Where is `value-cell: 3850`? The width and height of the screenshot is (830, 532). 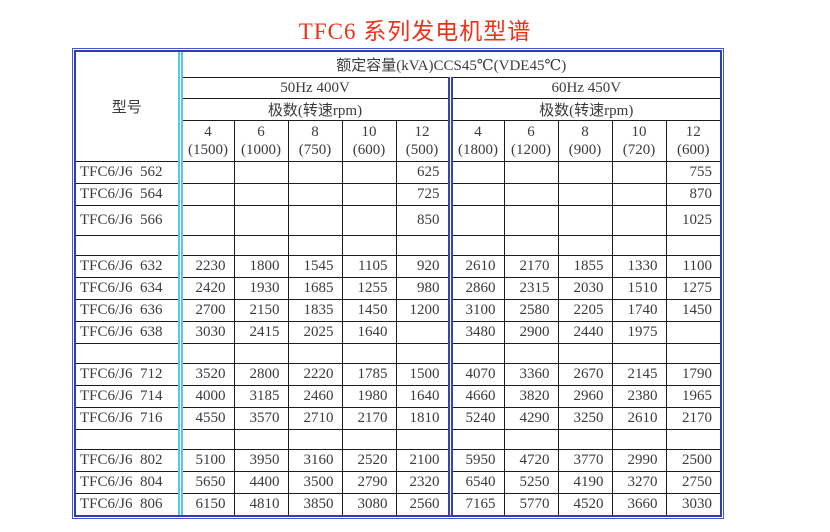
value-cell: 3850 is located at coordinates (315, 504).